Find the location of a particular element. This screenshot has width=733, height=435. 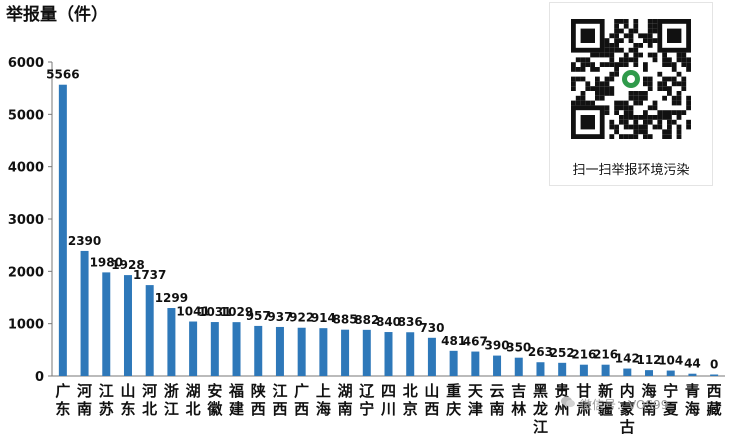

x-tick-char: 四 is located at coordinates (388, 391).